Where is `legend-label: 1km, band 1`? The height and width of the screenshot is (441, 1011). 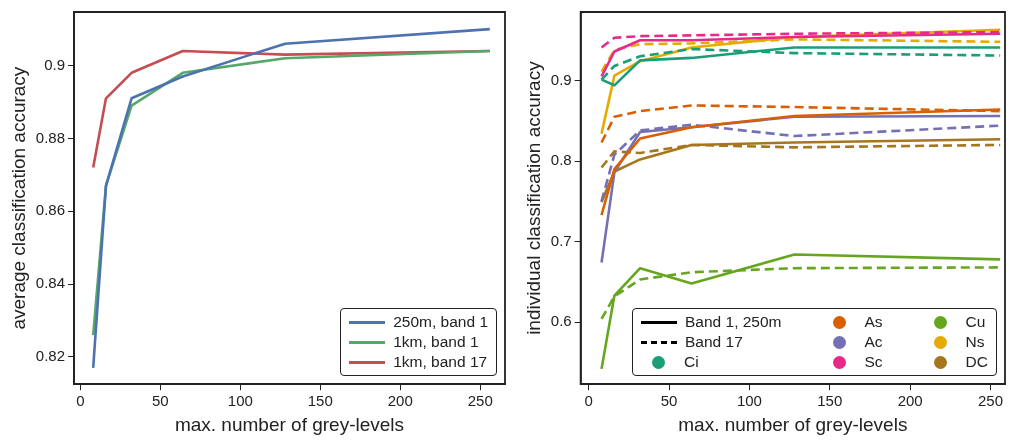 legend-label: 1km, band 1 is located at coordinates (436, 342).